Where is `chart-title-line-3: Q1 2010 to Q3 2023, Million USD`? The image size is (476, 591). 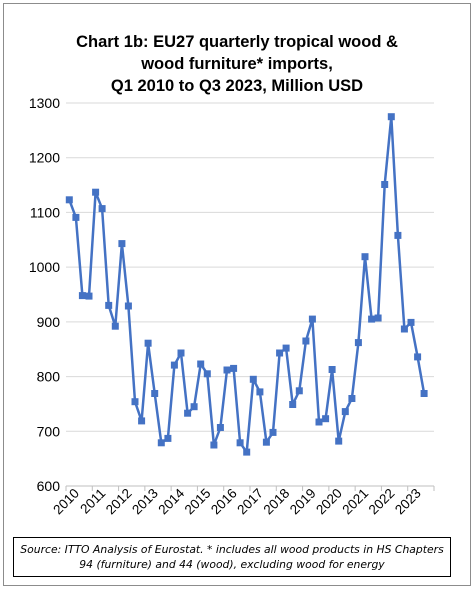
chart-title-line-3: Q1 2010 to Q3 2023, Million USD is located at coordinates (237, 86).